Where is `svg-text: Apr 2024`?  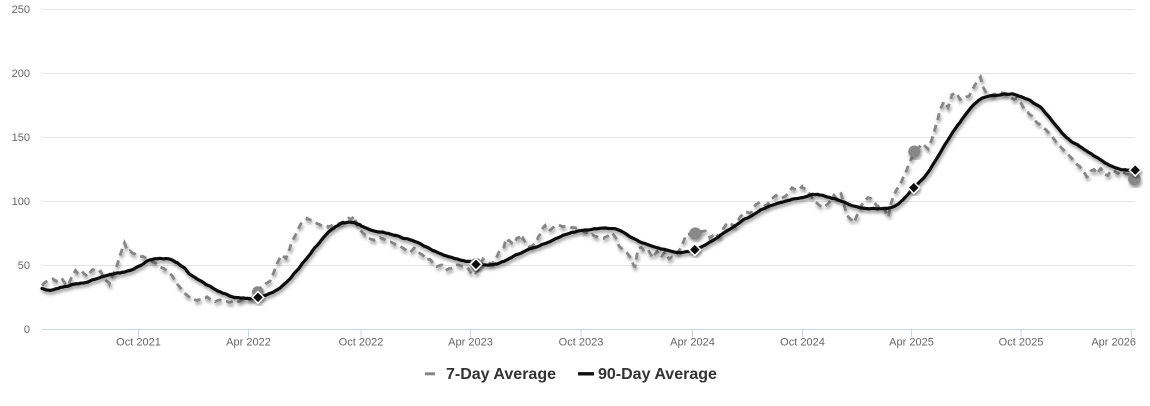
svg-text: Apr 2024 is located at coordinates (692, 343).